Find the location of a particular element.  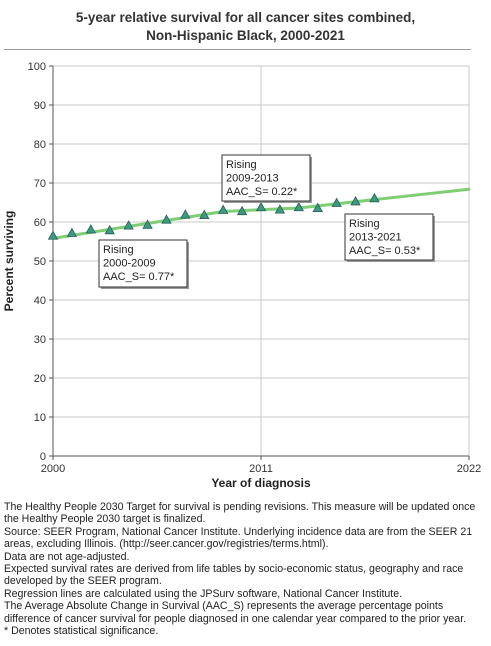

annotation-text-line-2: 2013-2021 is located at coordinates (375, 238).